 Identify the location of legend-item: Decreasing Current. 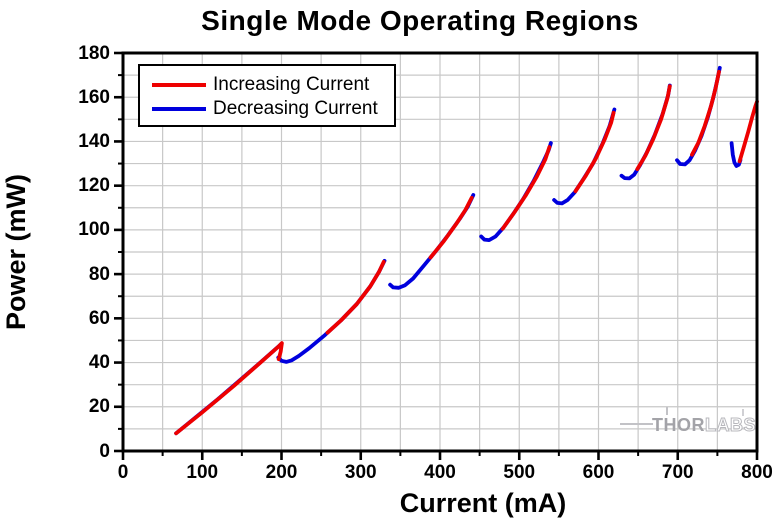
(267, 109).